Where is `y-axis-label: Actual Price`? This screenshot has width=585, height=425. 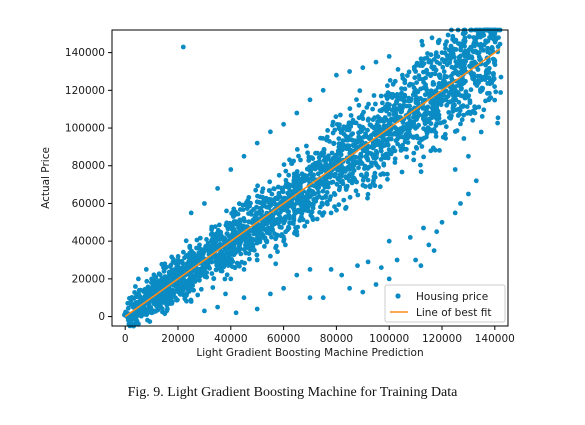
y-axis-label: Actual Price is located at coordinates (46, 178).